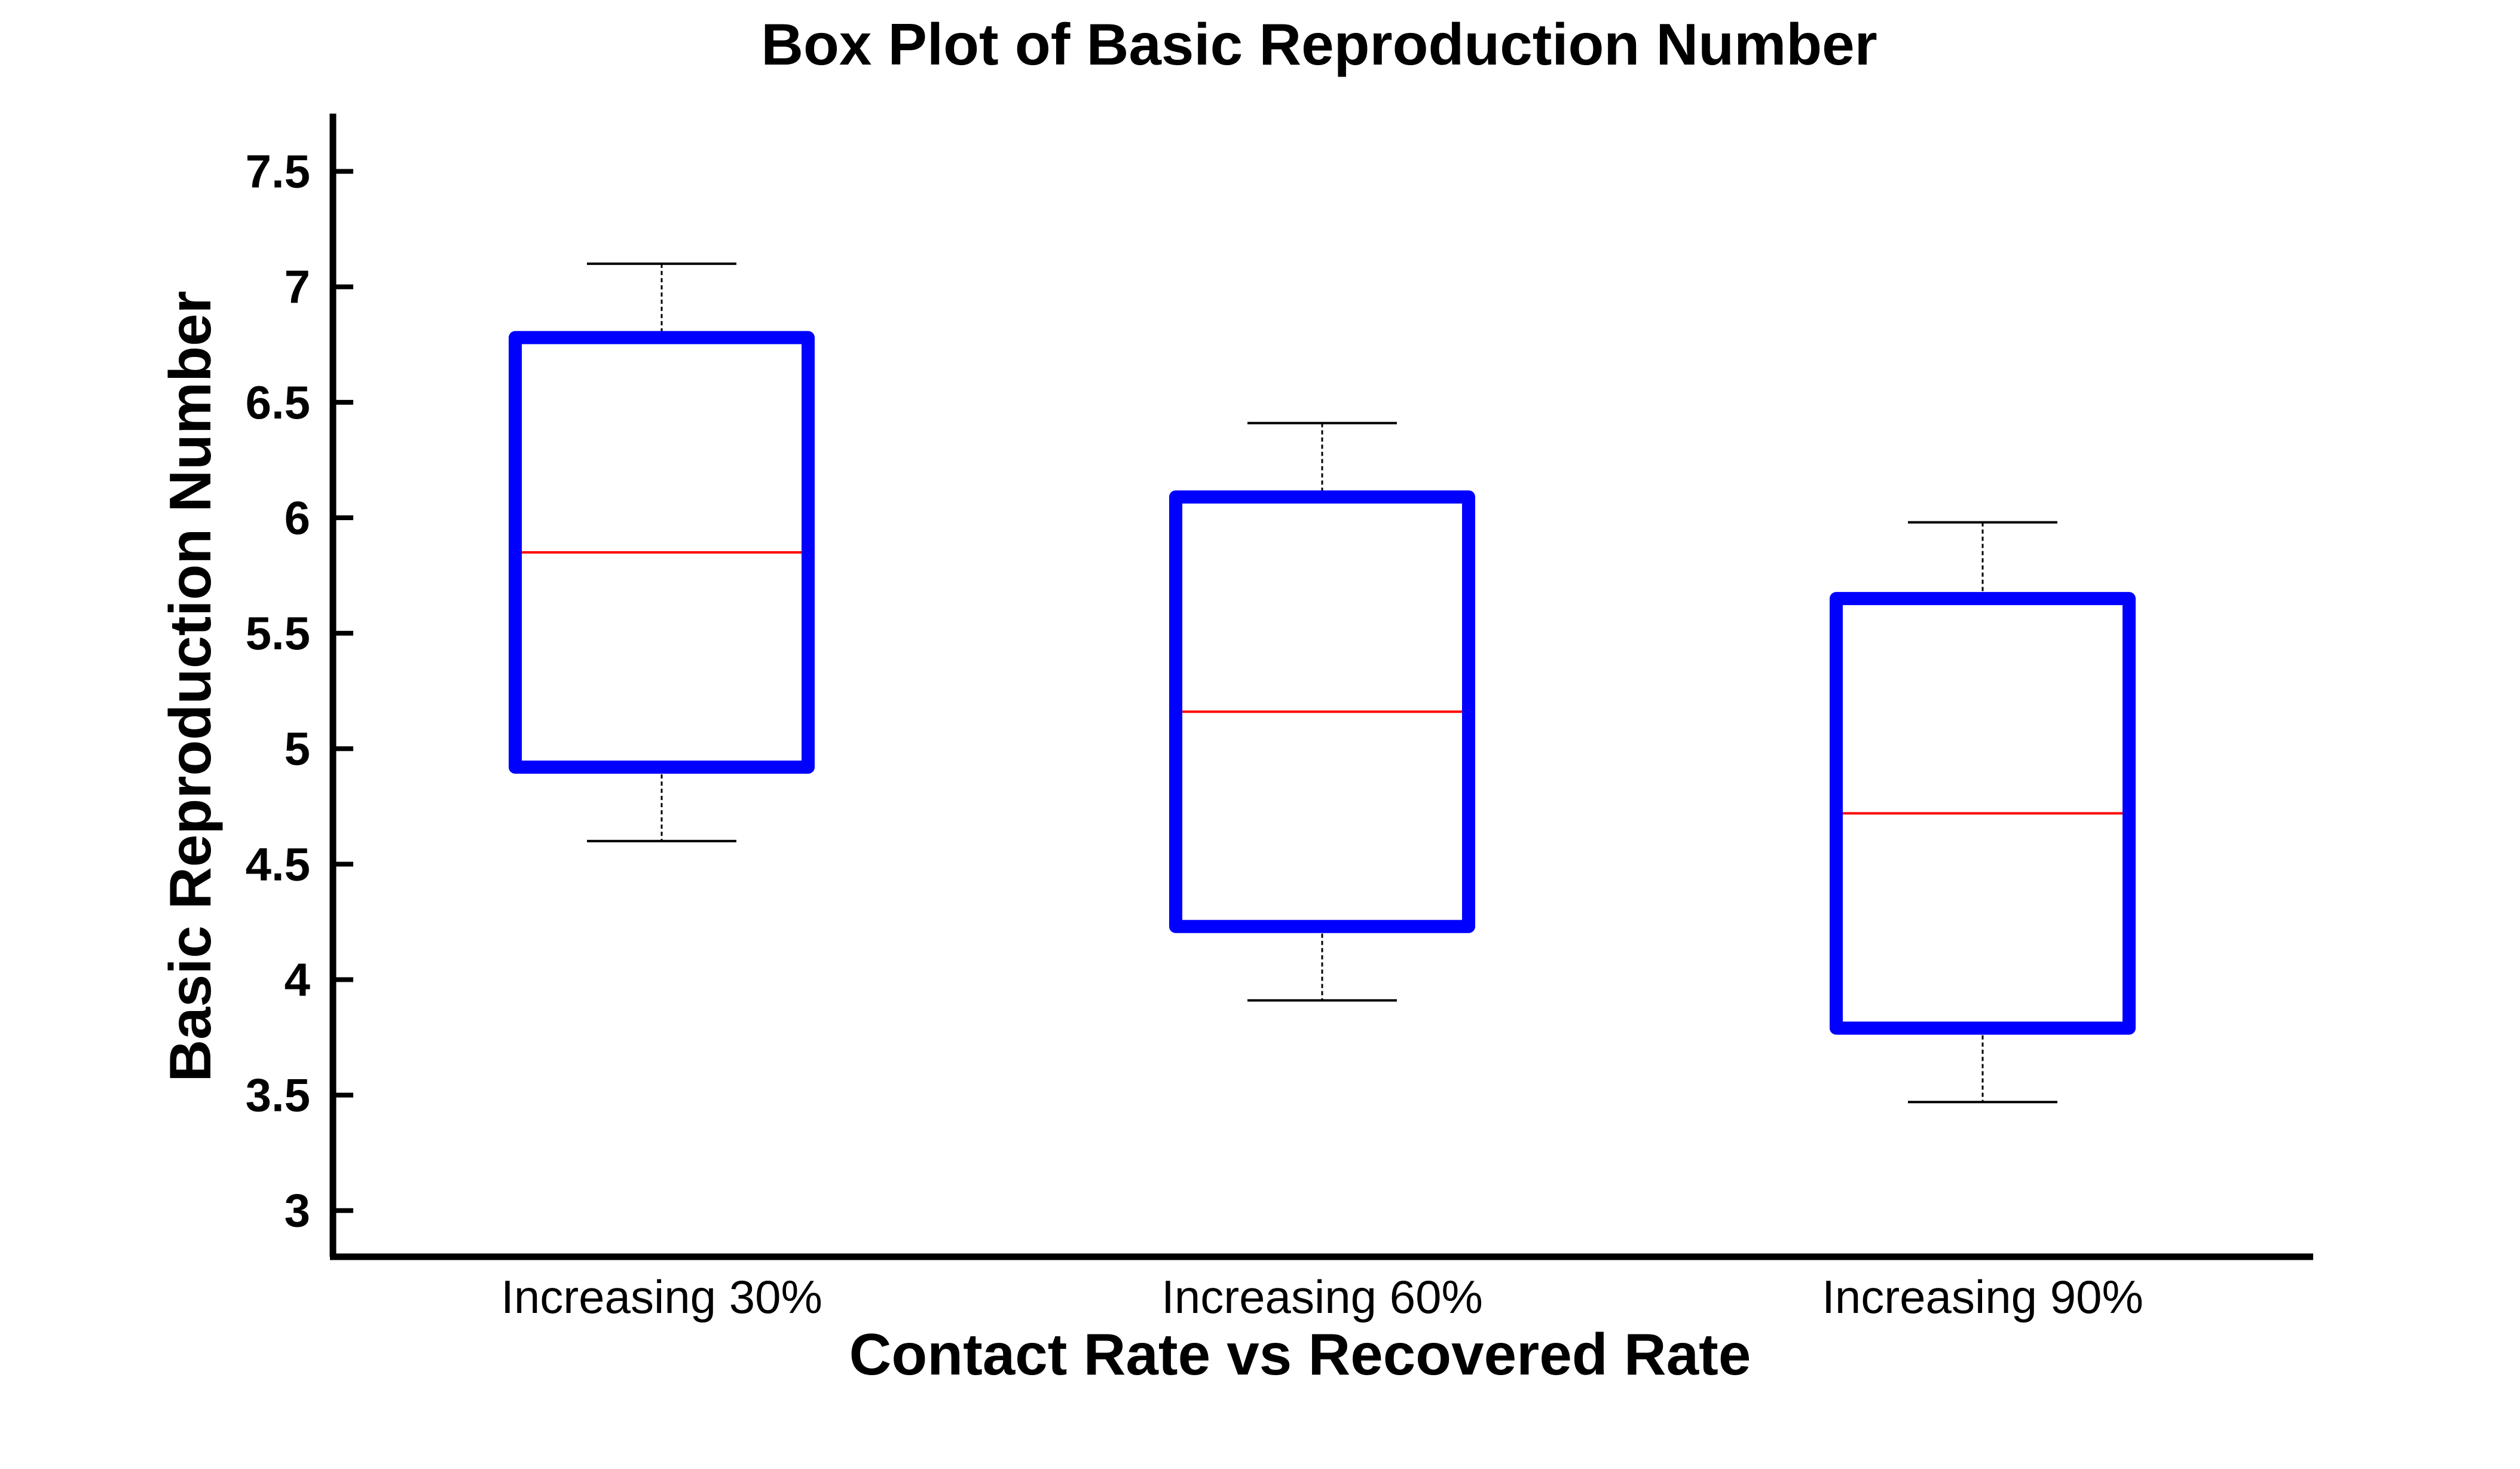 Image resolution: width=2520 pixels, height=1469 pixels. What do you see at coordinates (1983, 1297) in the screenshot?
I see `x-category-label: Increasing 90%` at bounding box center [1983, 1297].